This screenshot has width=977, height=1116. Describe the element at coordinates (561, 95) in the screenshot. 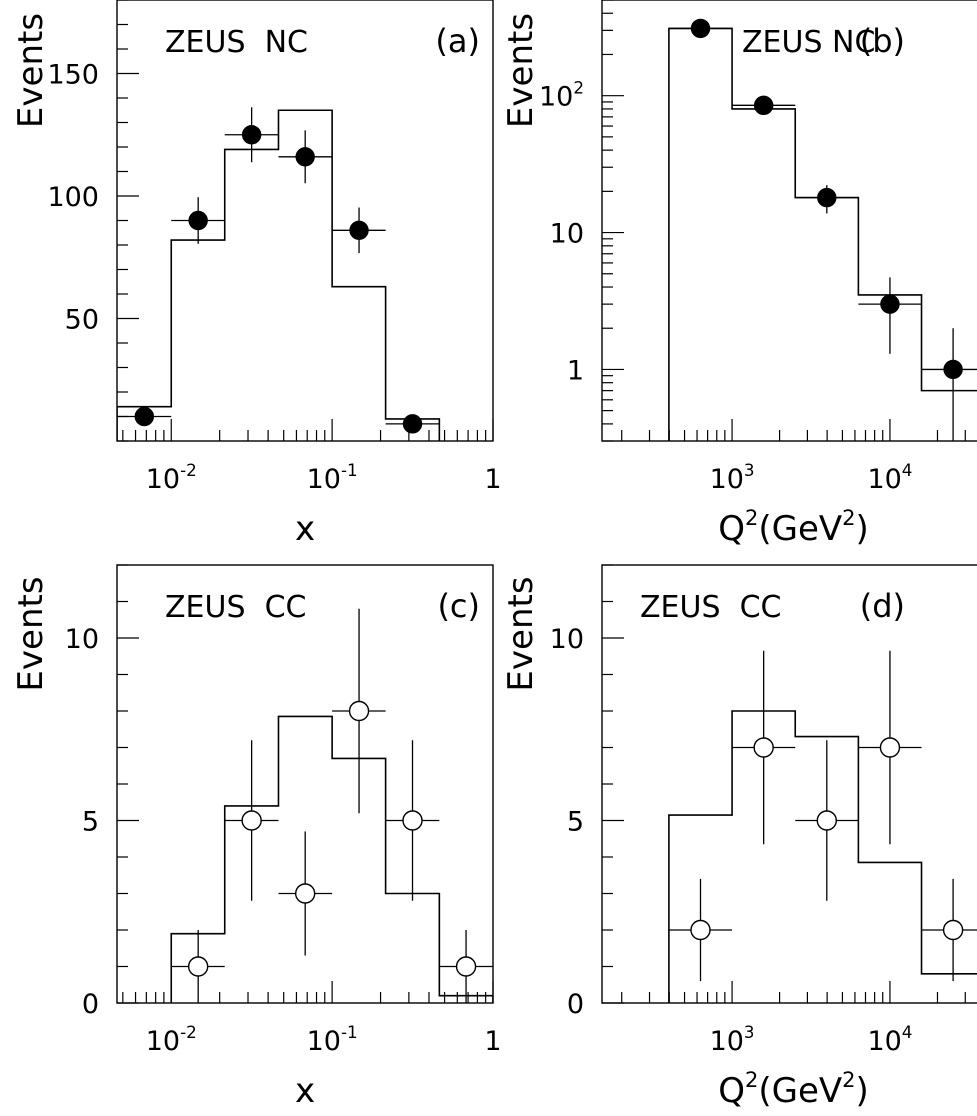

I see `y-tick-label: 102` at that location.